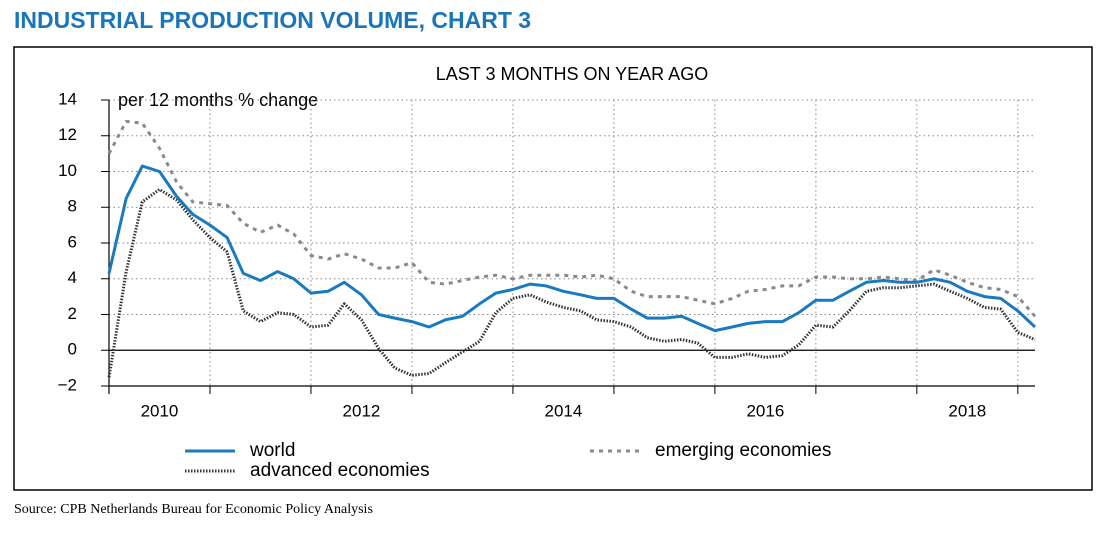 The image size is (1105, 542). What do you see at coordinates (72, 206) in the screenshot?
I see `y-tick-label: 8` at bounding box center [72, 206].